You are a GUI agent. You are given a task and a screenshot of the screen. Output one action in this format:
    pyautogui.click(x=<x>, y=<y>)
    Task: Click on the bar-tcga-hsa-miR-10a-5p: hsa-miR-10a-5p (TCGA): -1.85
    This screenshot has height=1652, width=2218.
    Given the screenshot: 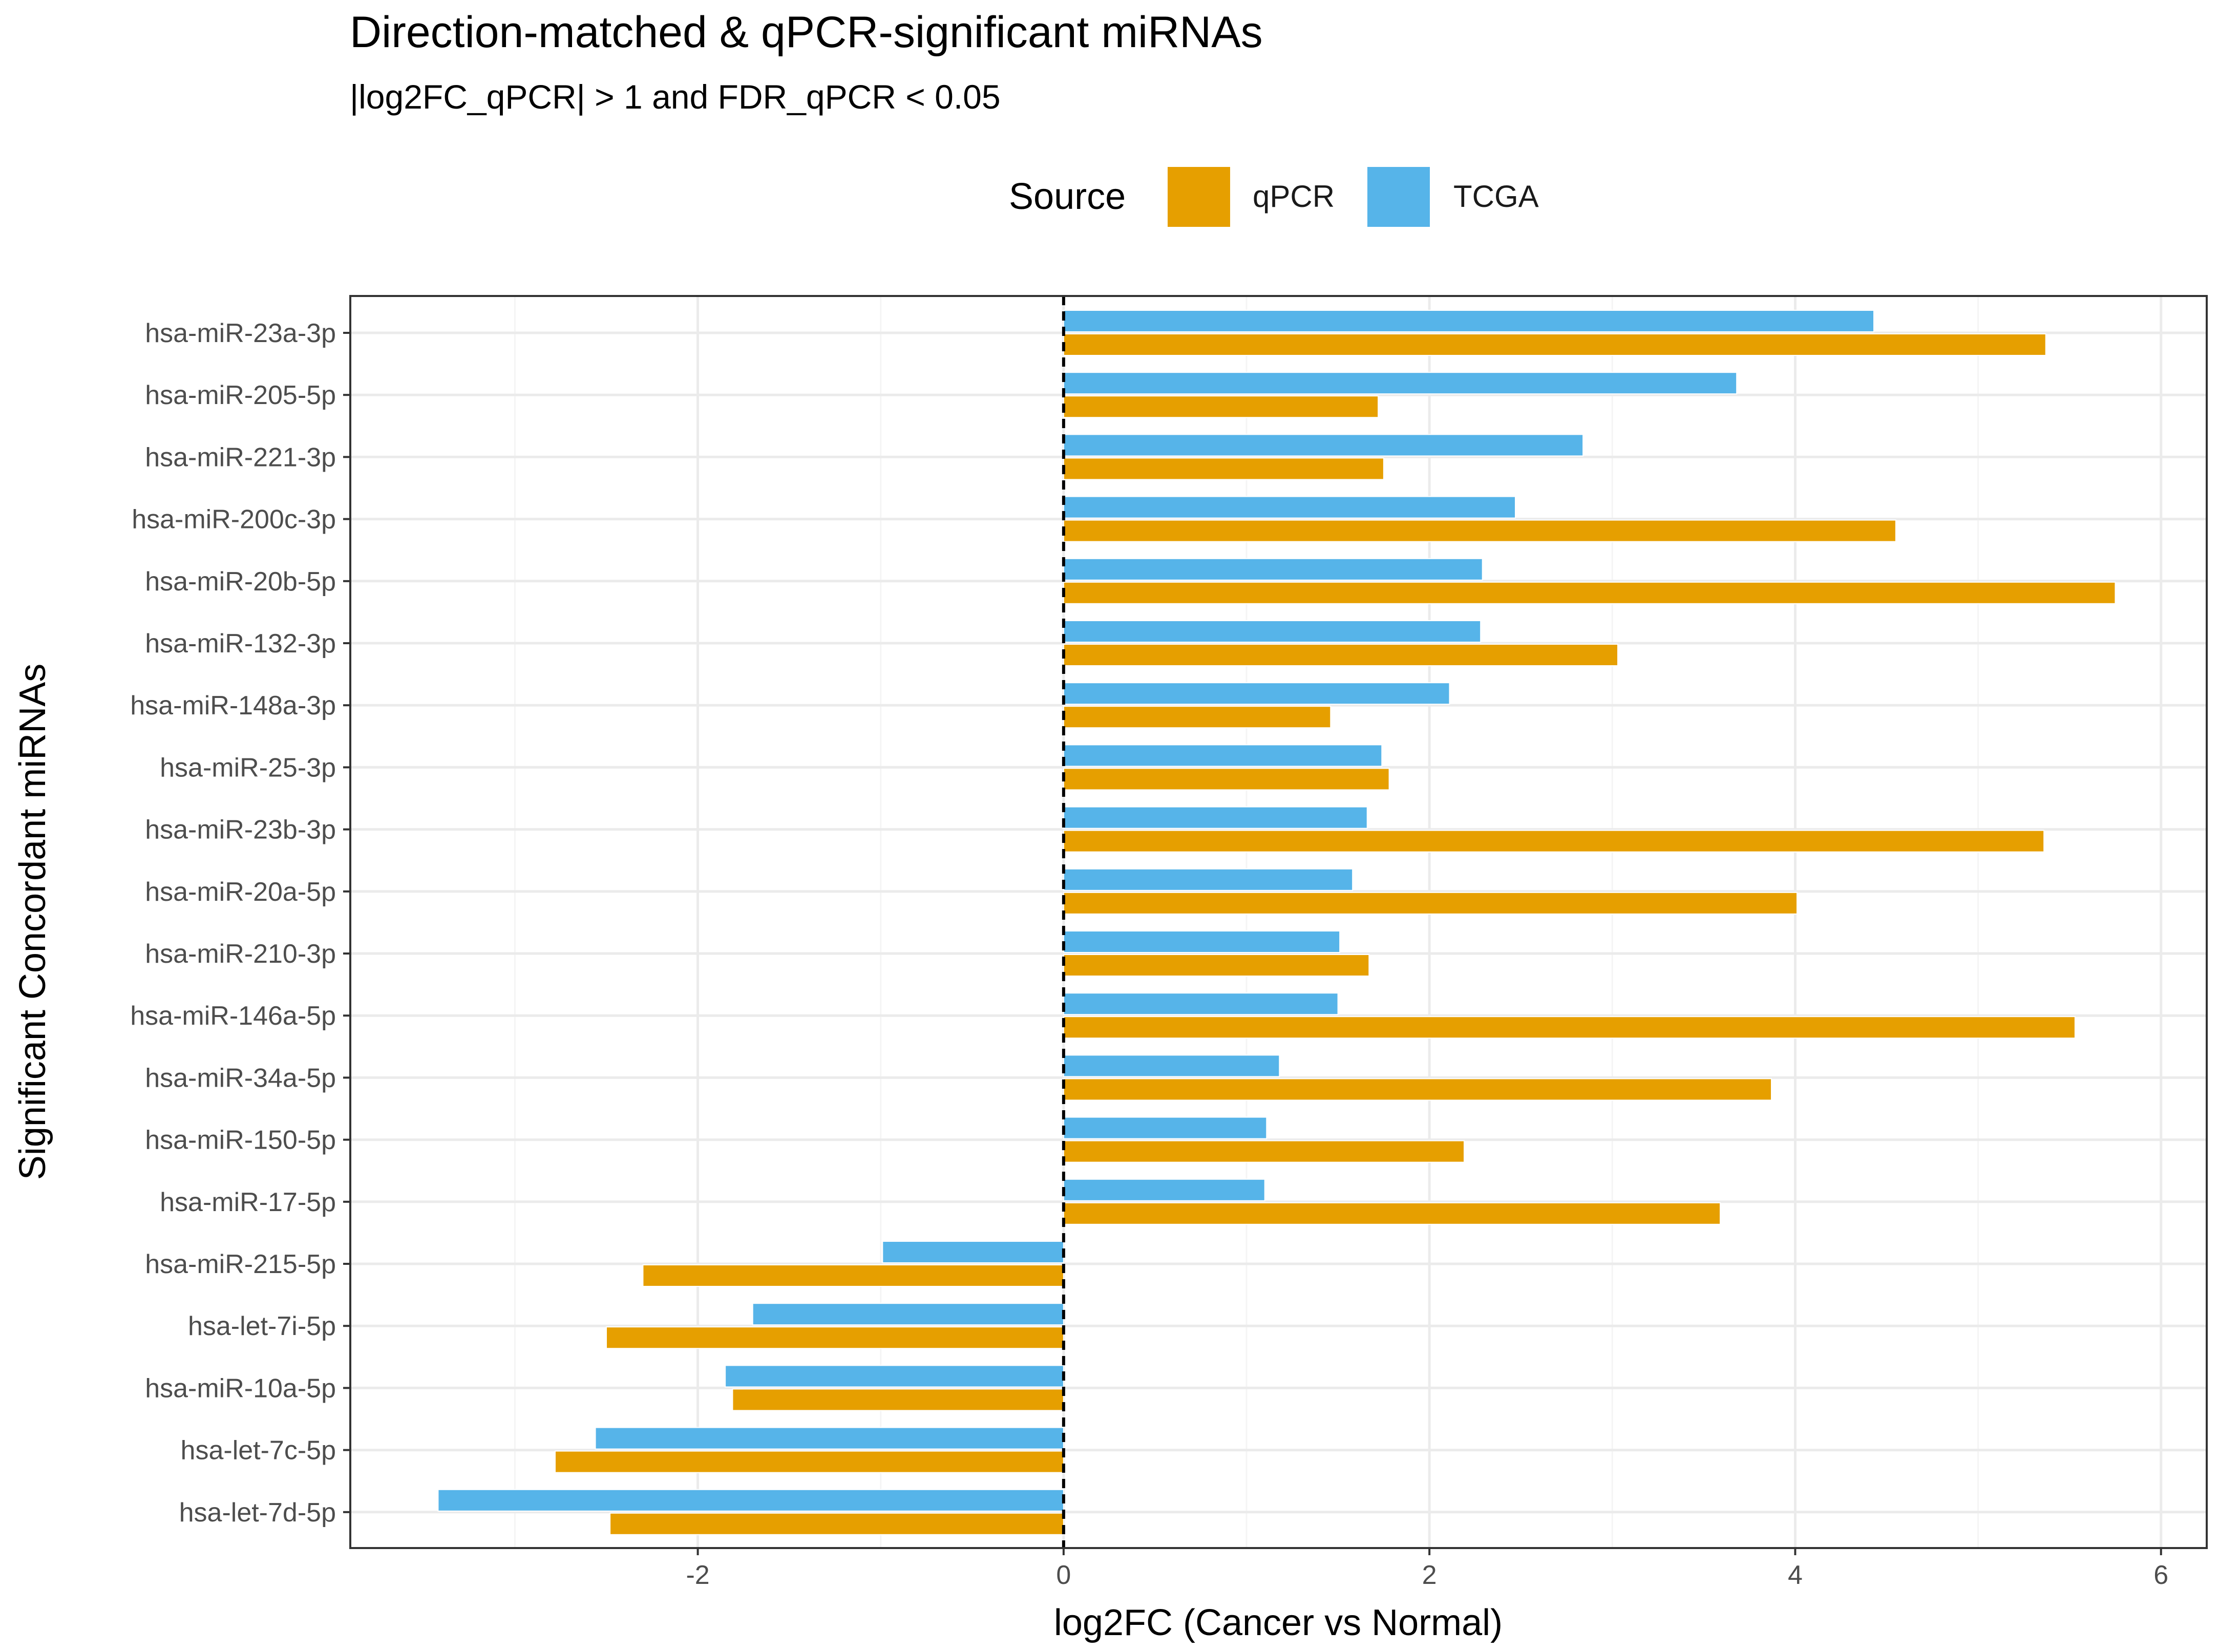 What is the action you would take?
    pyautogui.click(x=895, y=1376)
    